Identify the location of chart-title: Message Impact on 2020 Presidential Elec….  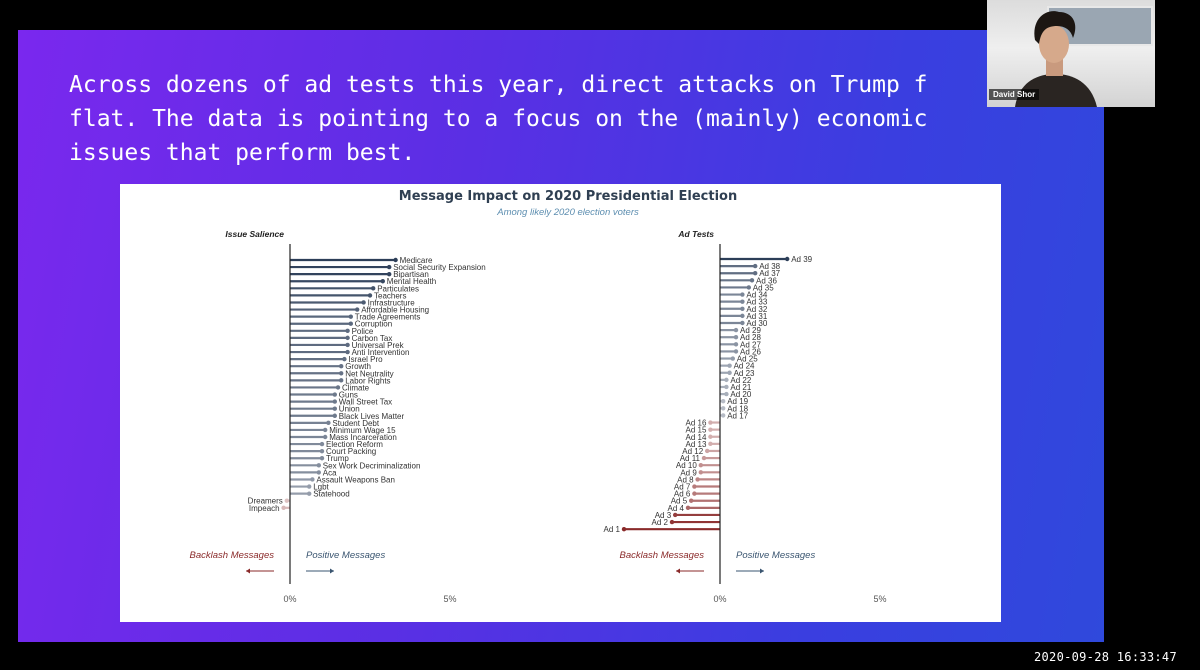
(568, 196).